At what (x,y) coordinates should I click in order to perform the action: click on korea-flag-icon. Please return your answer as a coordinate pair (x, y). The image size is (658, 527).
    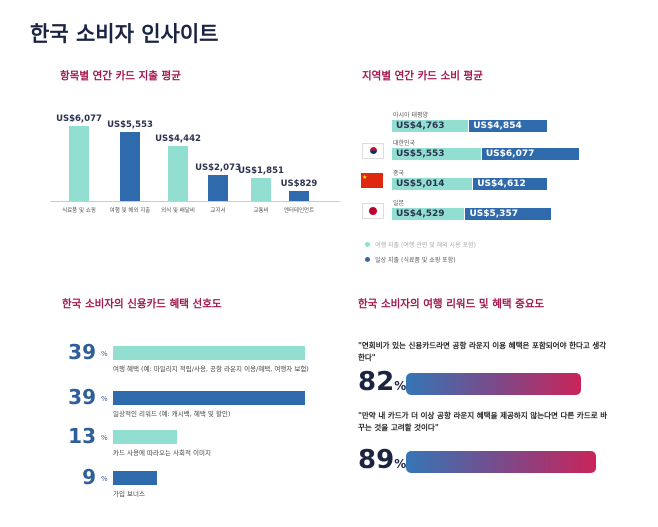
    Looking at the image, I should click on (373, 151).